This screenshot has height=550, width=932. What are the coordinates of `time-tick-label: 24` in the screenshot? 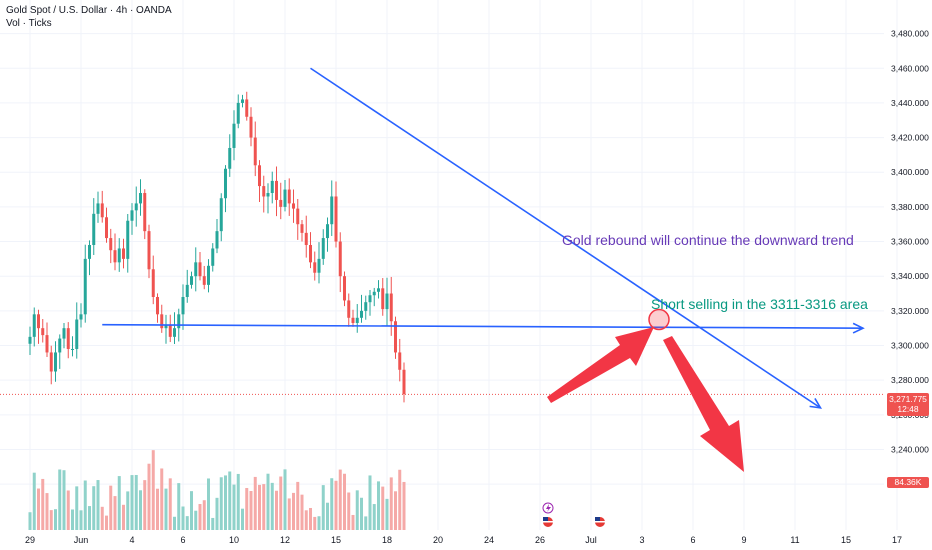 It's located at (489, 540).